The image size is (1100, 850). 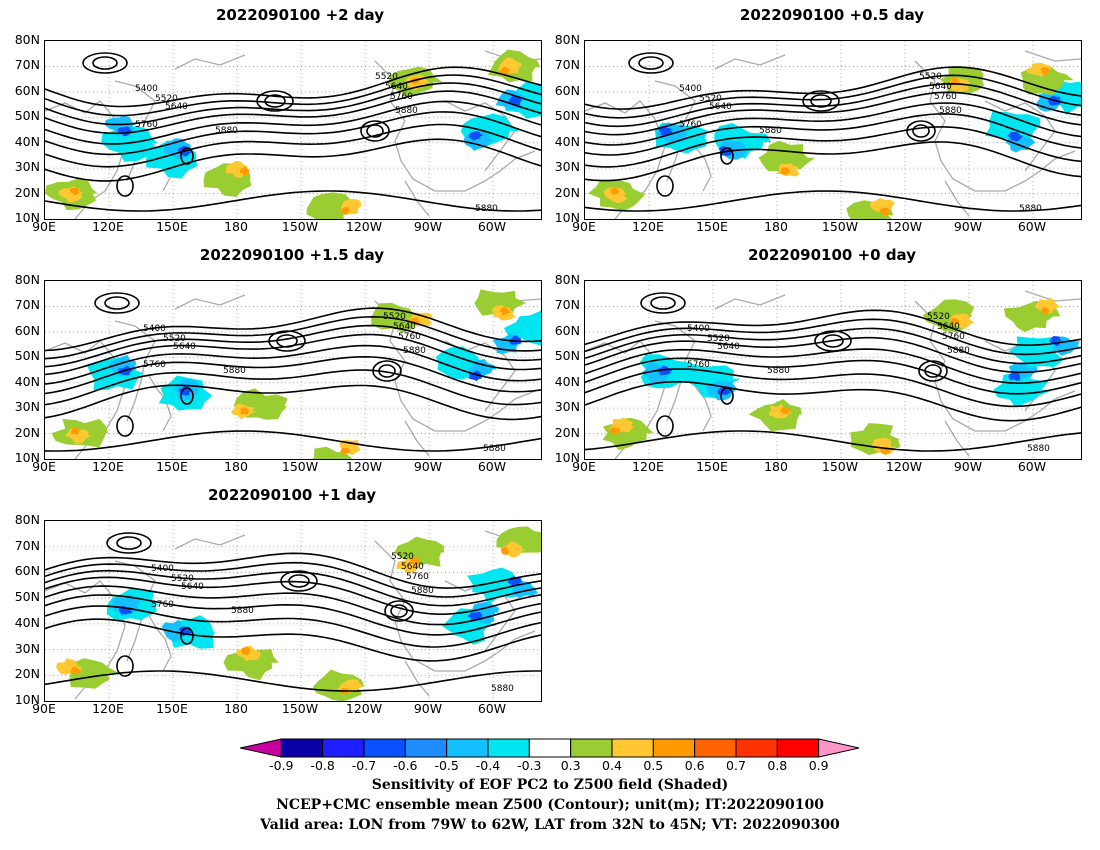 I want to click on contour-label: 5520, so click(x=930, y=77).